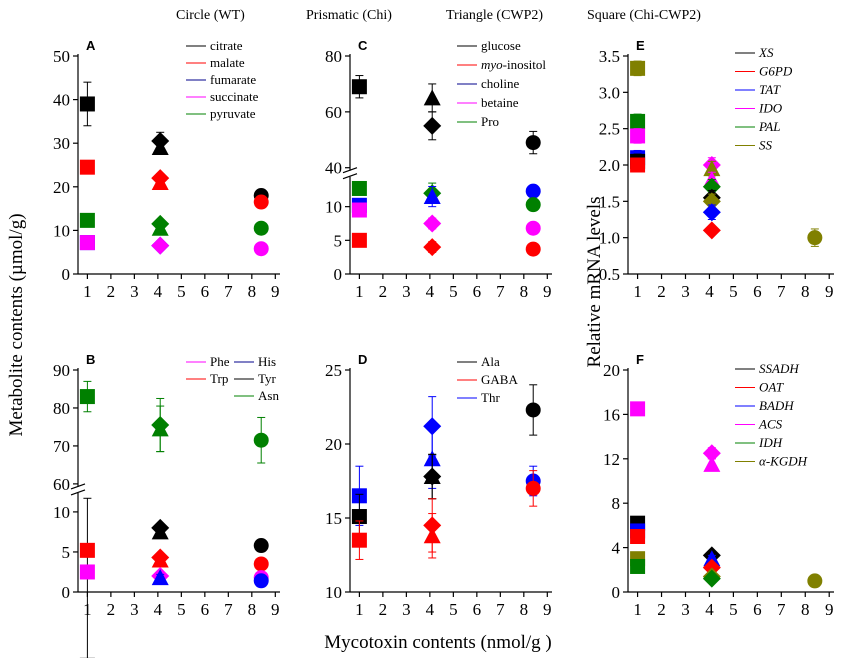 This screenshot has width=851, height=658. What do you see at coordinates (267, 361) in the screenshot?
I see `legend-label: His` at bounding box center [267, 361].